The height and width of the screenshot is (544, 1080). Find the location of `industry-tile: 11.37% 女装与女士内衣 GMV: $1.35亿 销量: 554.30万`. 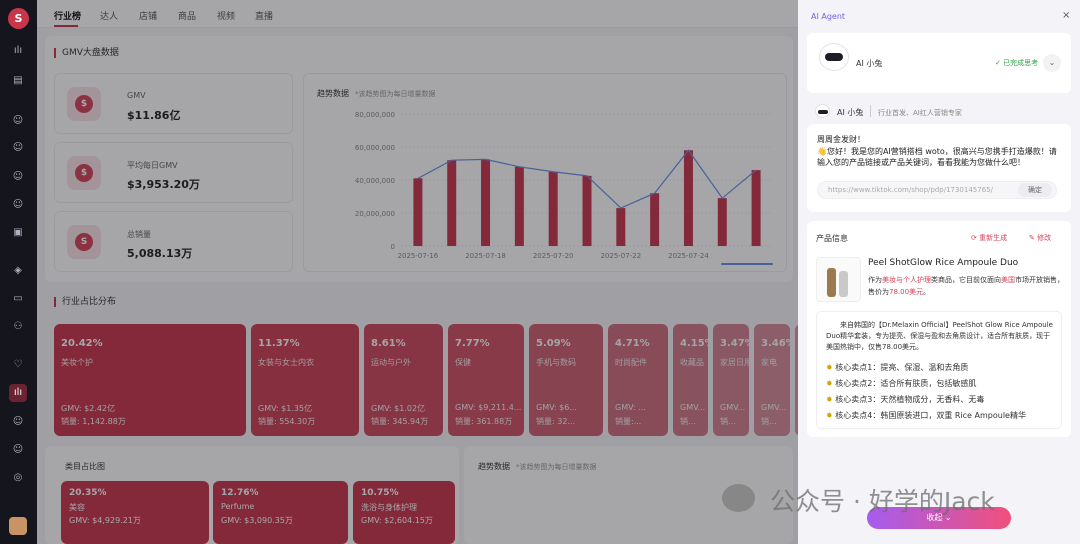

industry-tile: 11.37% 女装与女士内衣 GMV: $1.35亿 销量: 554.30万 is located at coordinates (305, 380).